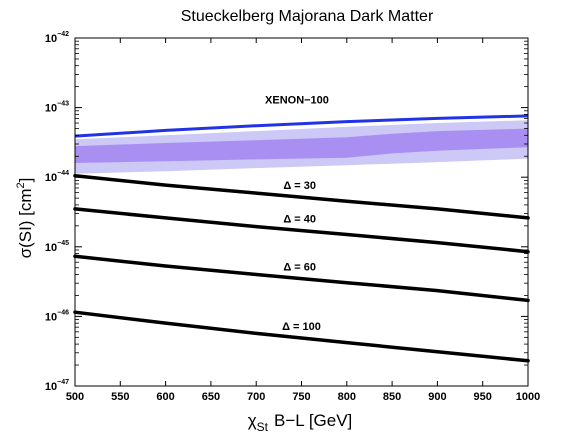  Describe the element at coordinates (57, 108) in the screenshot. I see `y-tick-label: 10−43` at that location.